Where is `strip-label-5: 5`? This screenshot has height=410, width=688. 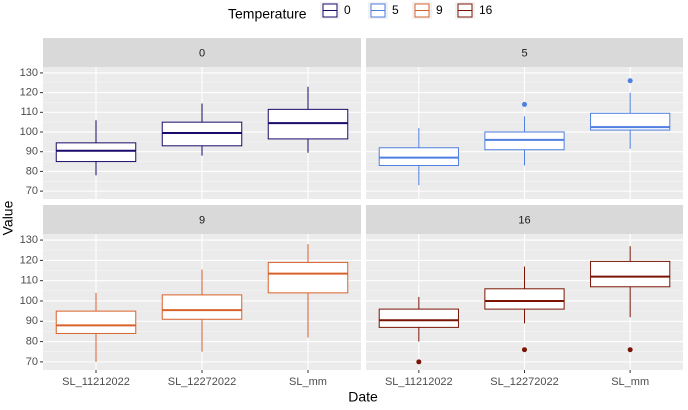
strip-label-5: 5 is located at coordinates (524, 53).